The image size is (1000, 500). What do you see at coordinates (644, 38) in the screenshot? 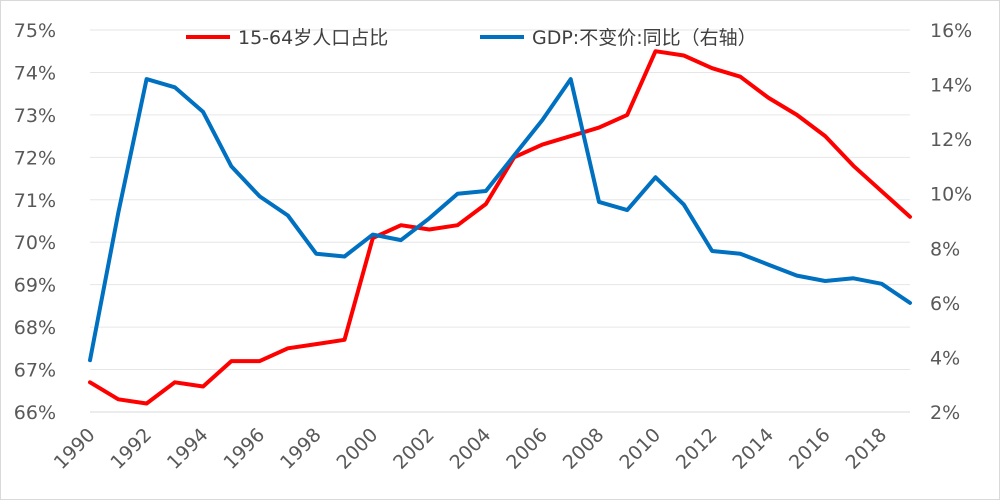
I see `legend-label-gdp-growth: GDP:不变价:同比（右轴）` at bounding box center [644, 38].